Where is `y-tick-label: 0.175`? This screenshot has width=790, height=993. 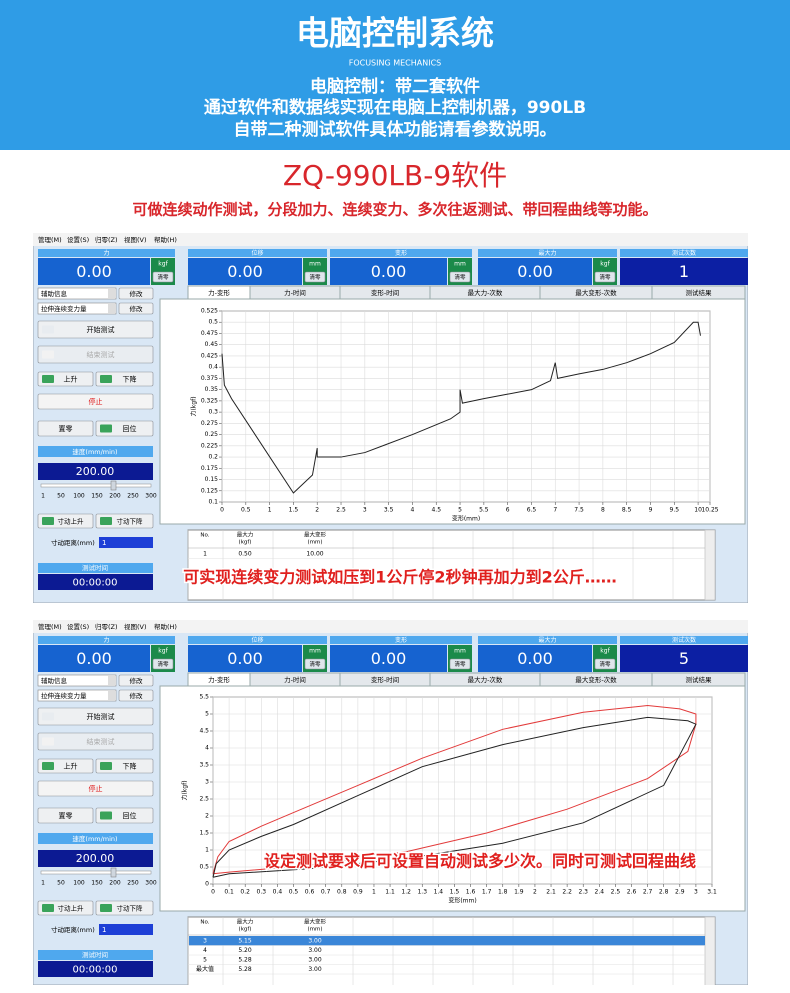 y-tick-label: 0.175 is located at coordinates (209, 468).